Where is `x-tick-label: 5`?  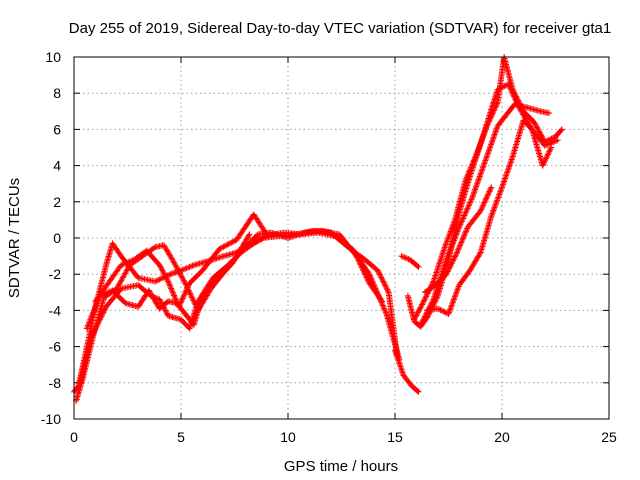 x-tick-label: 5 is located at coordinates (181, 437).